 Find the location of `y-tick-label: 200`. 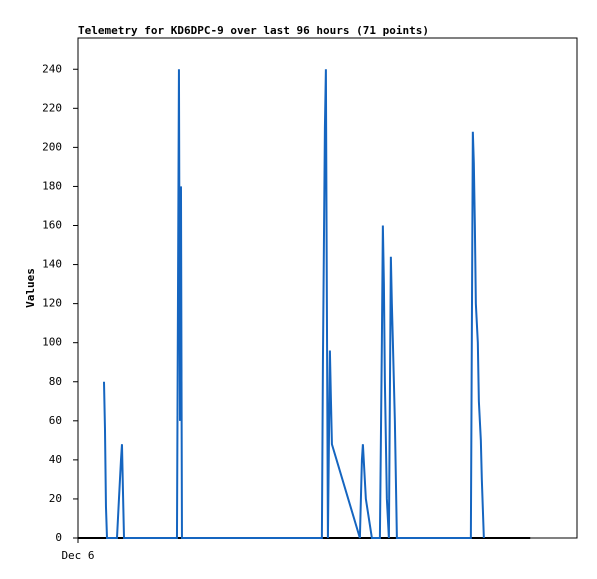

y-tick-label: 200 is located at coordinates (52, 146).